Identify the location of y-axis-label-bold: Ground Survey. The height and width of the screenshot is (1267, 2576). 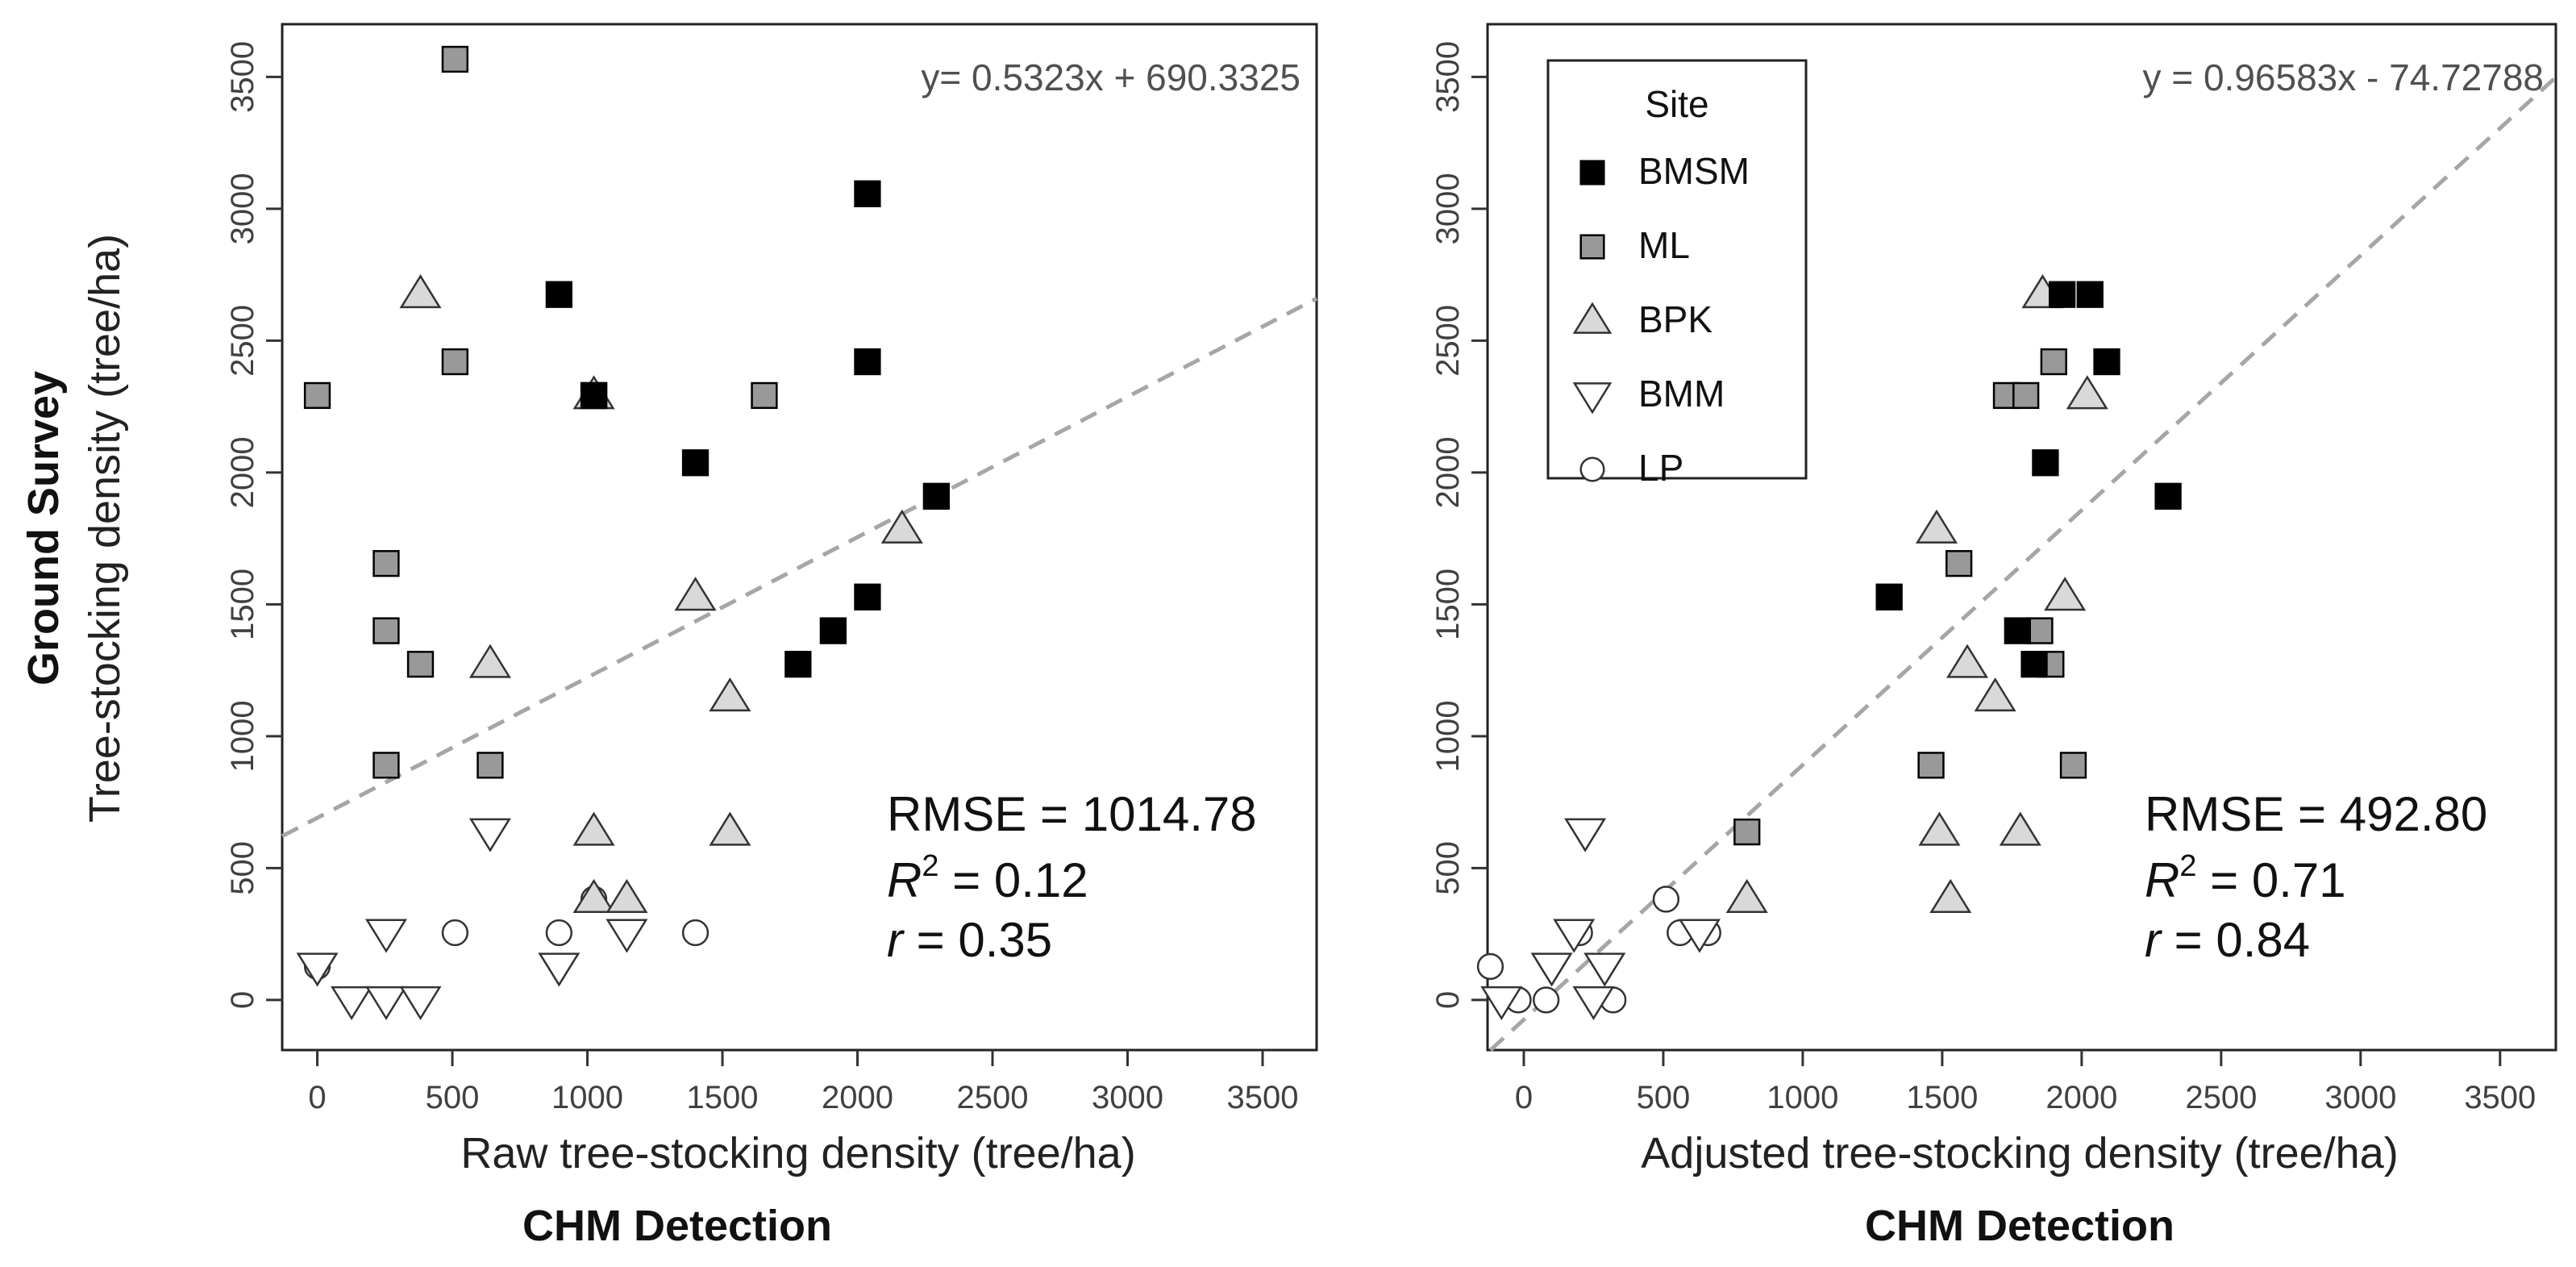
(44, 528).